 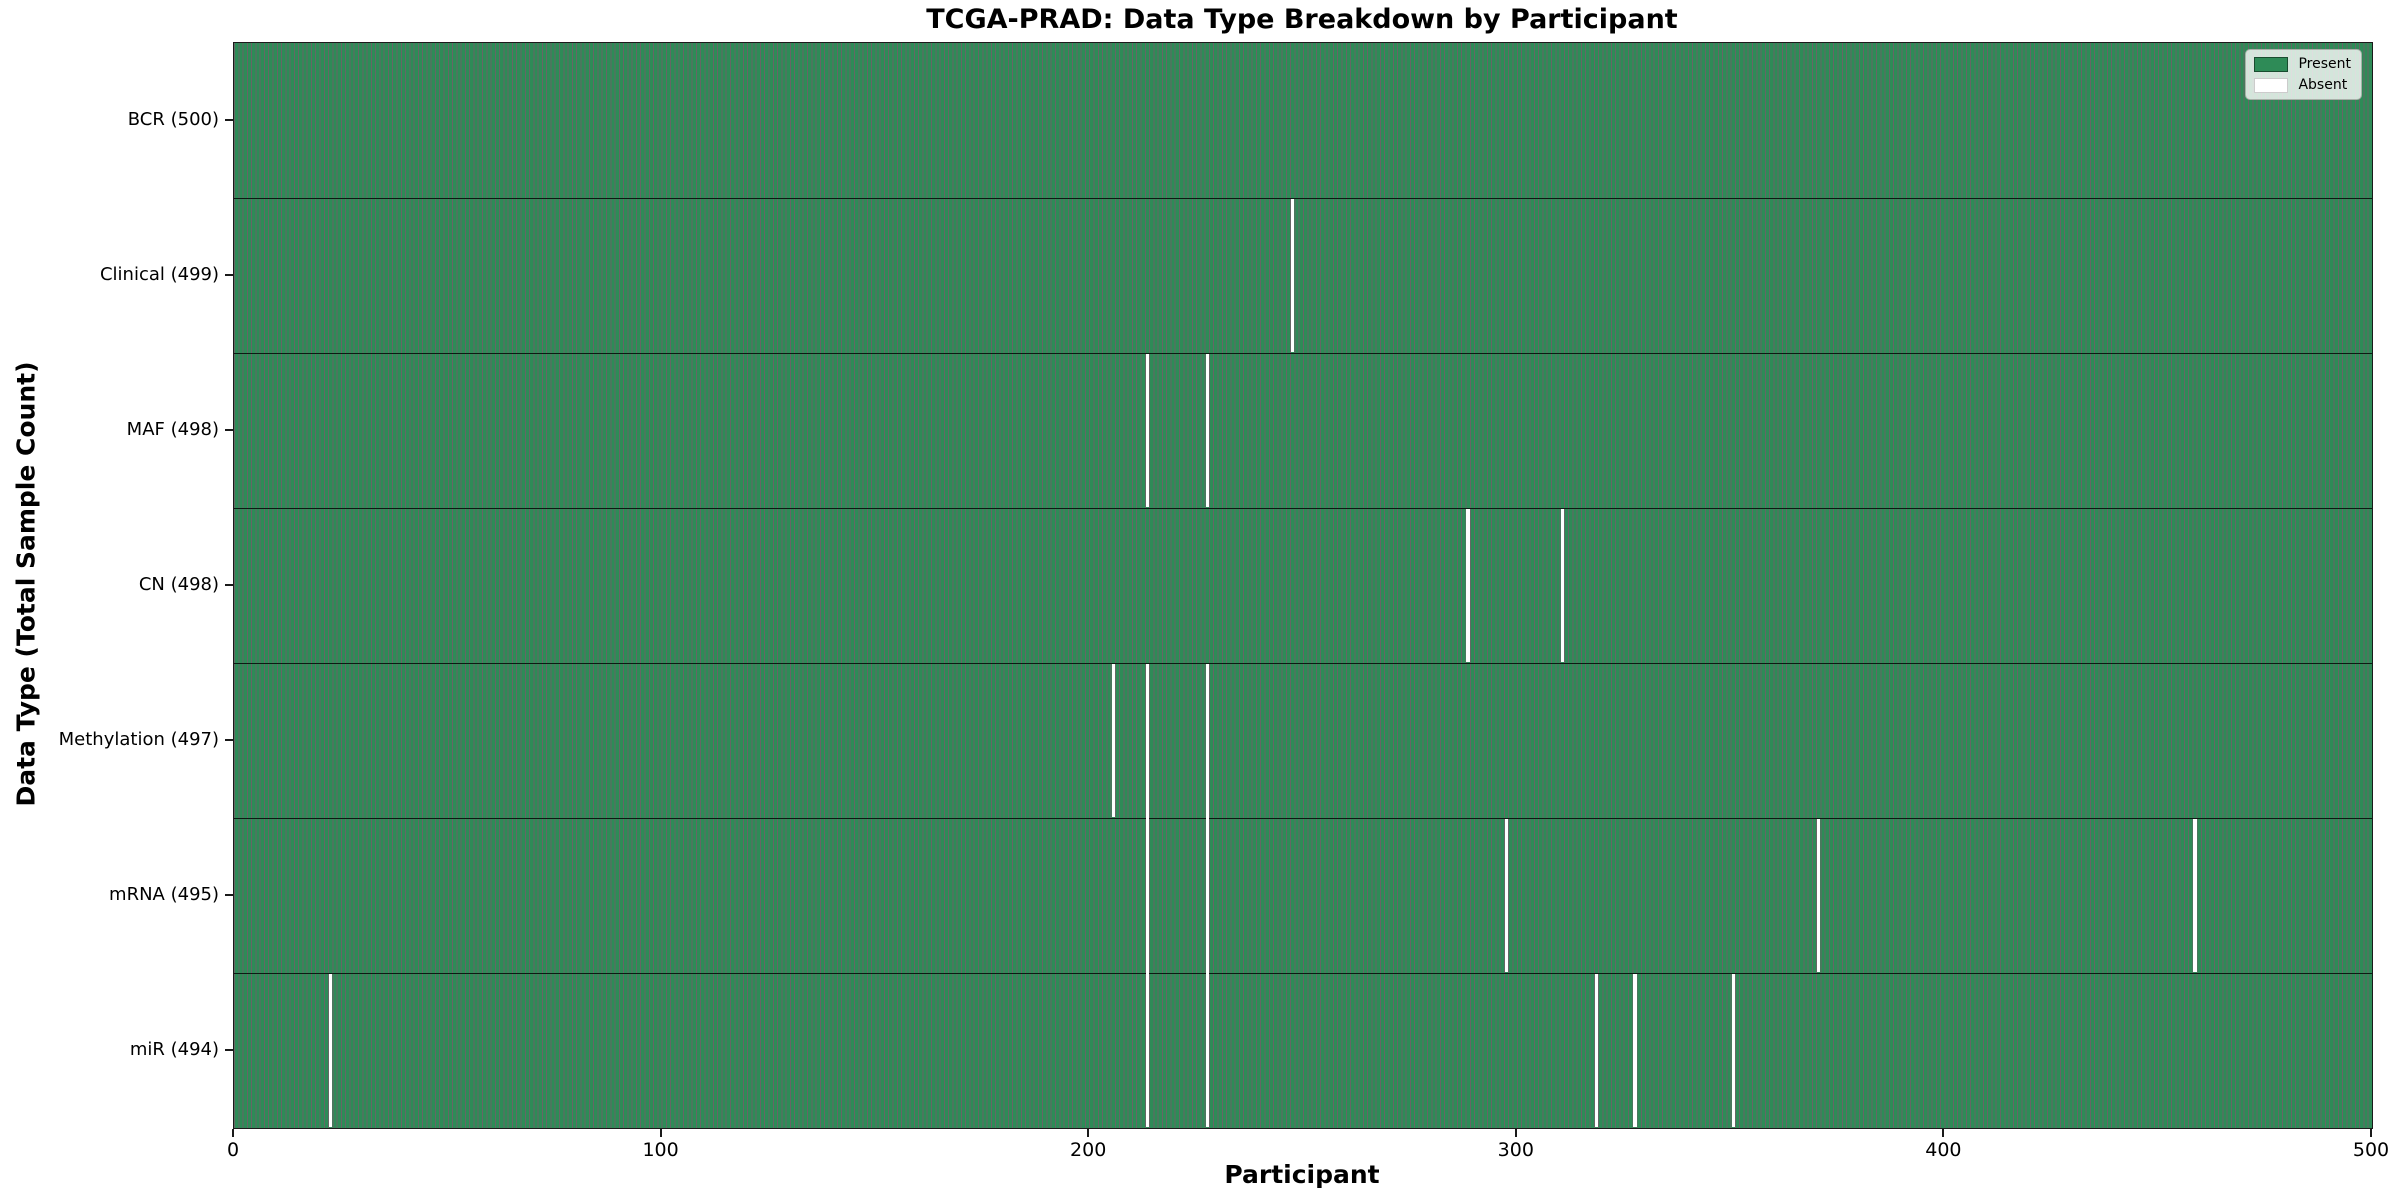 I want to click on legend-item-present: Present, so click(x=2302, y=64).